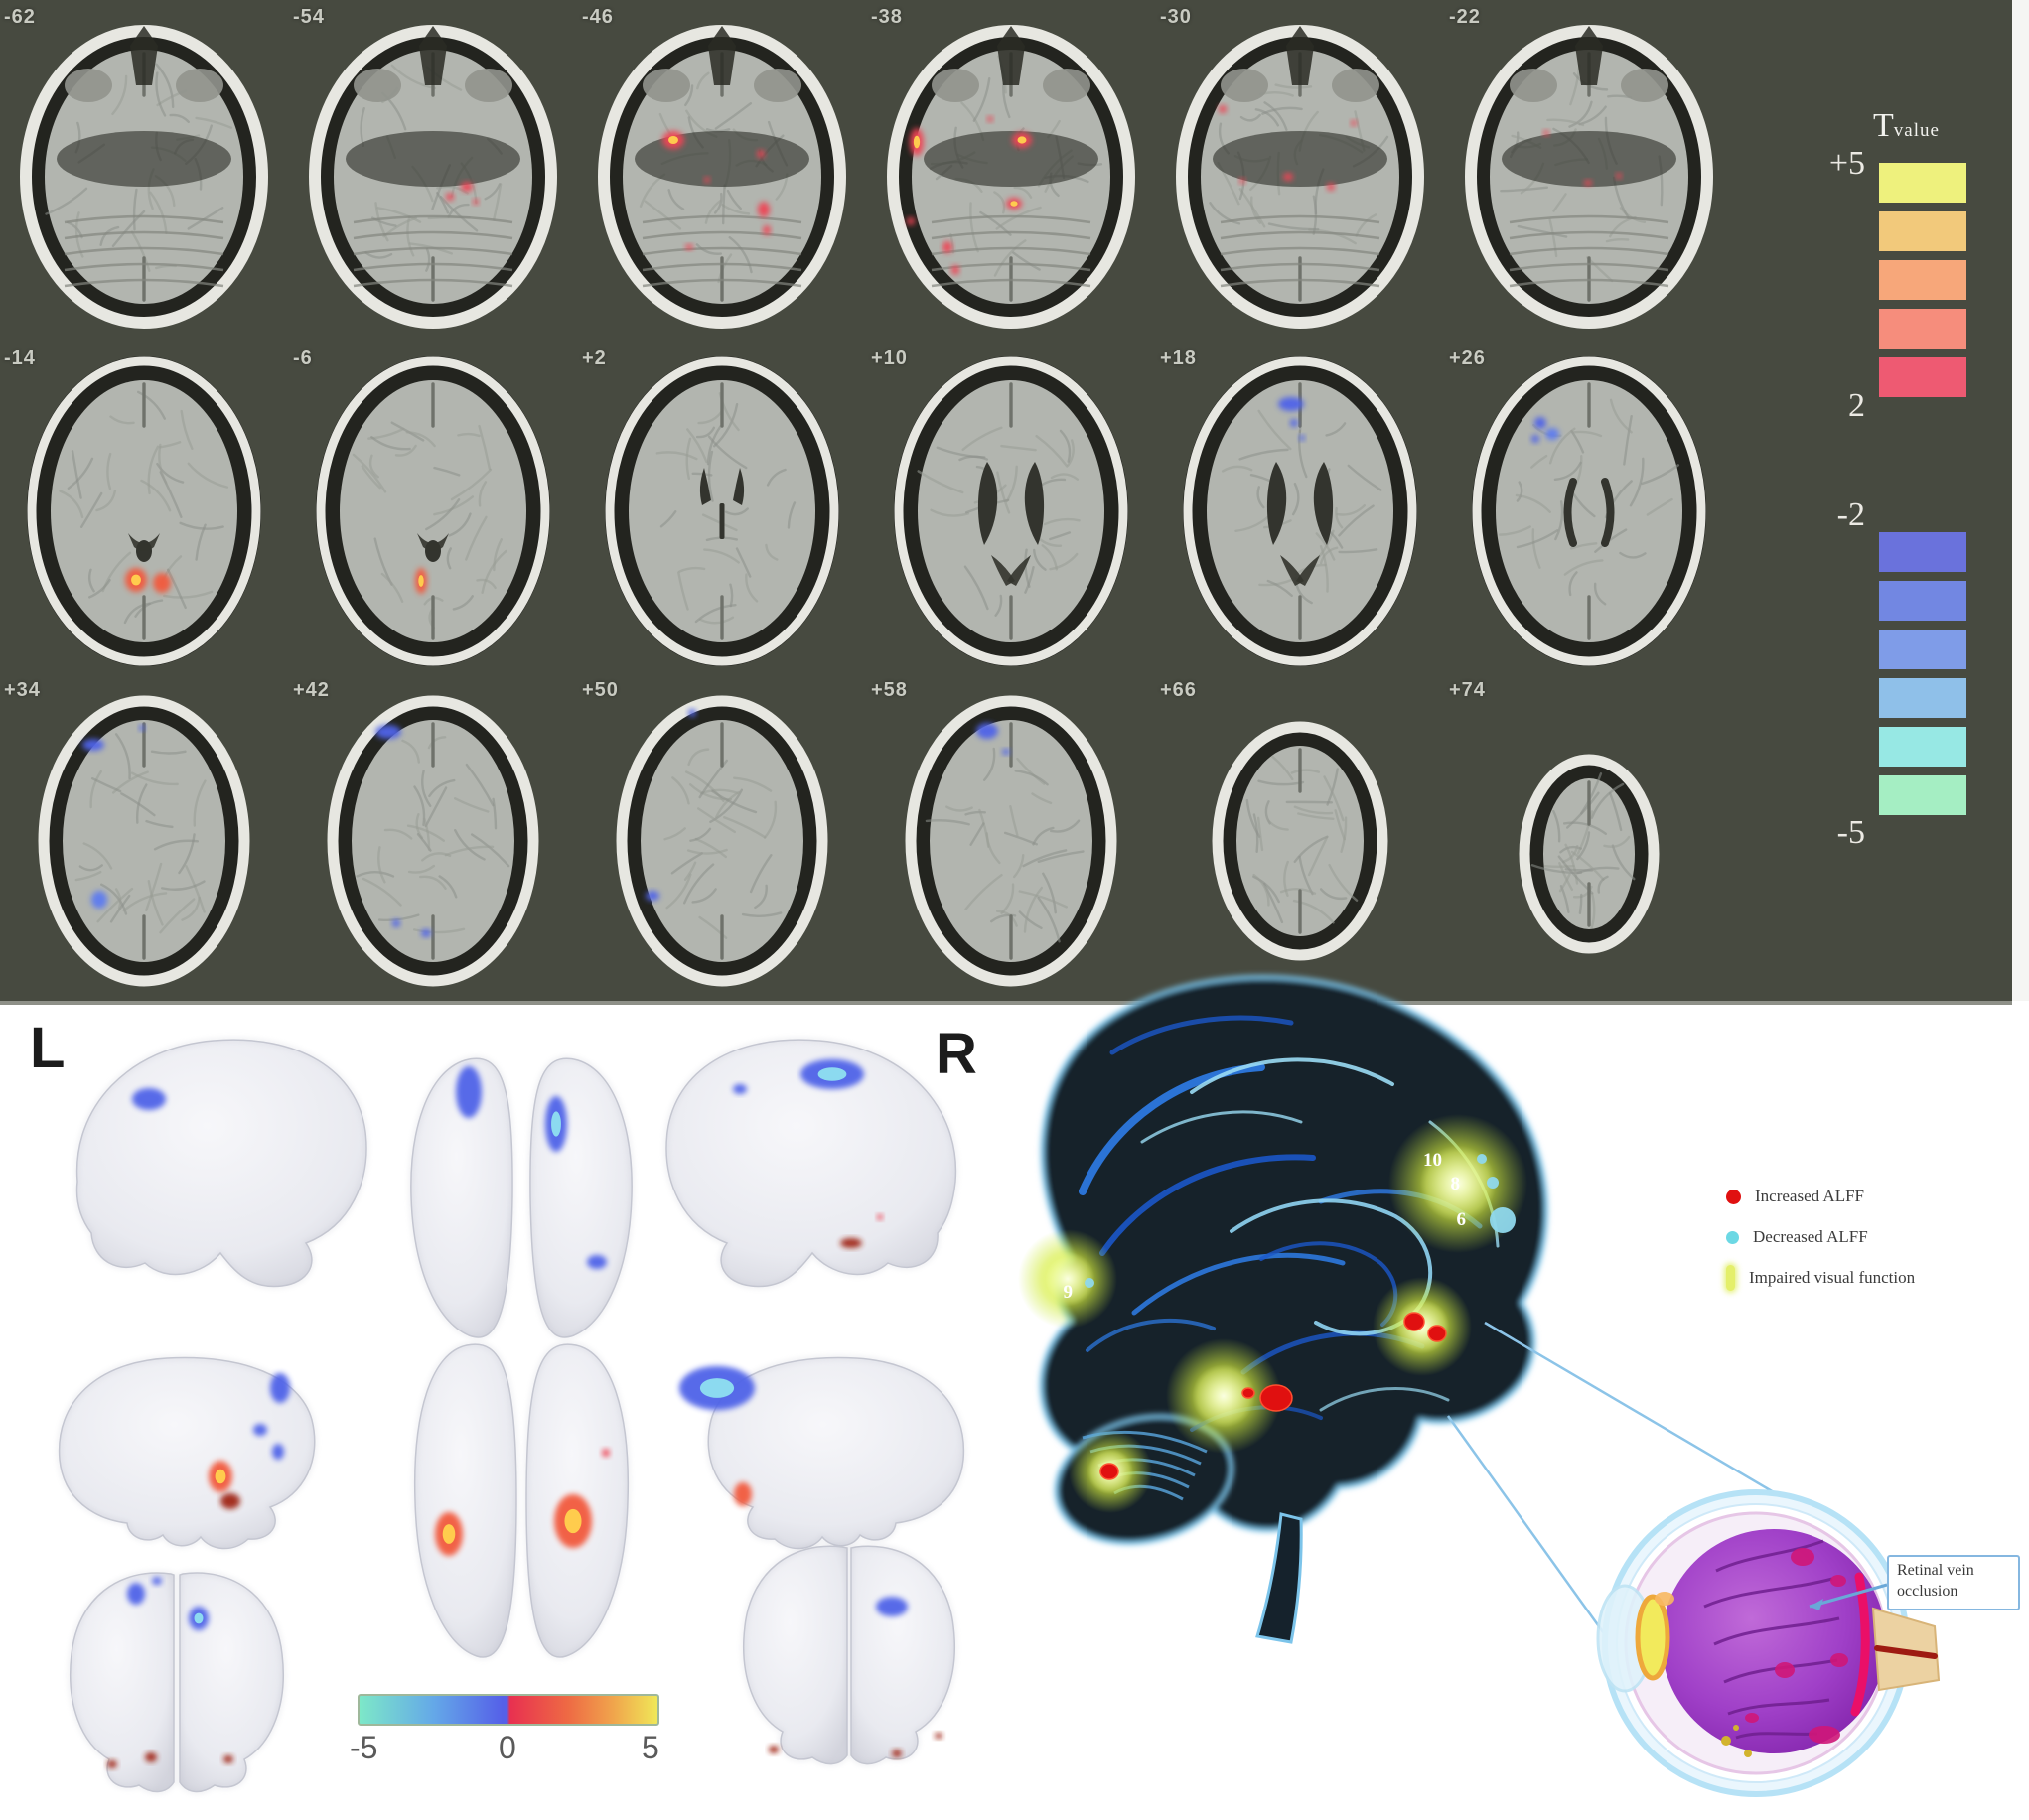  Describe the element at coordinates (1730, 1278) in the screenshot. I see `yellow-bar-icon` at that location.